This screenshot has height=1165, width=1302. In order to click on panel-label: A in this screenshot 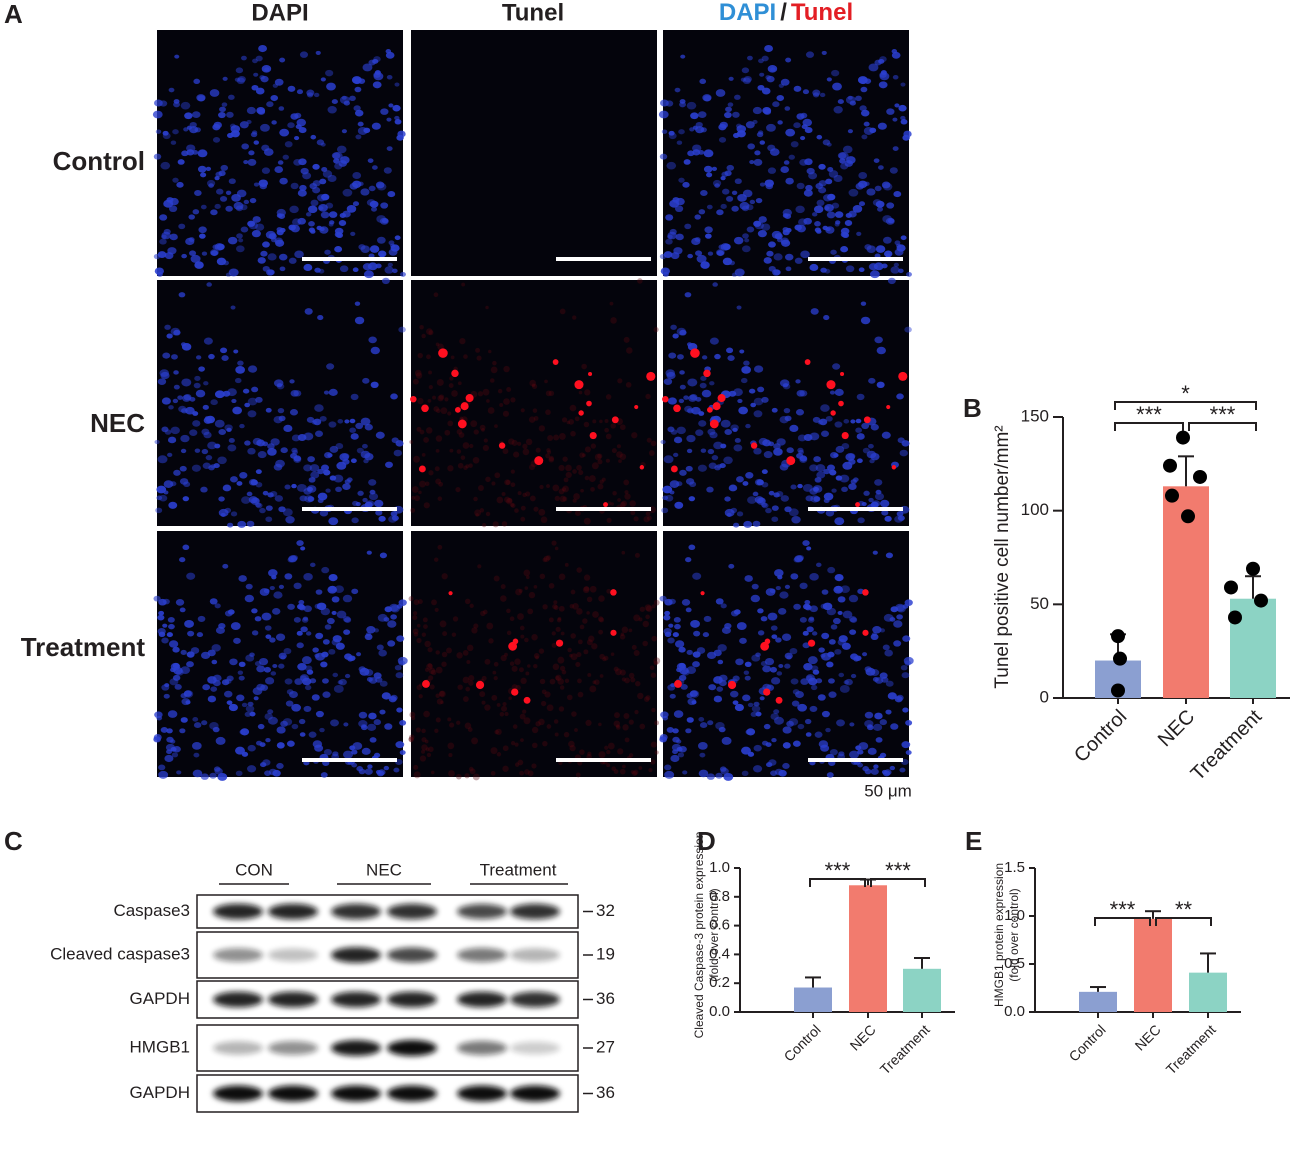, I will do `click(13, 14)`.